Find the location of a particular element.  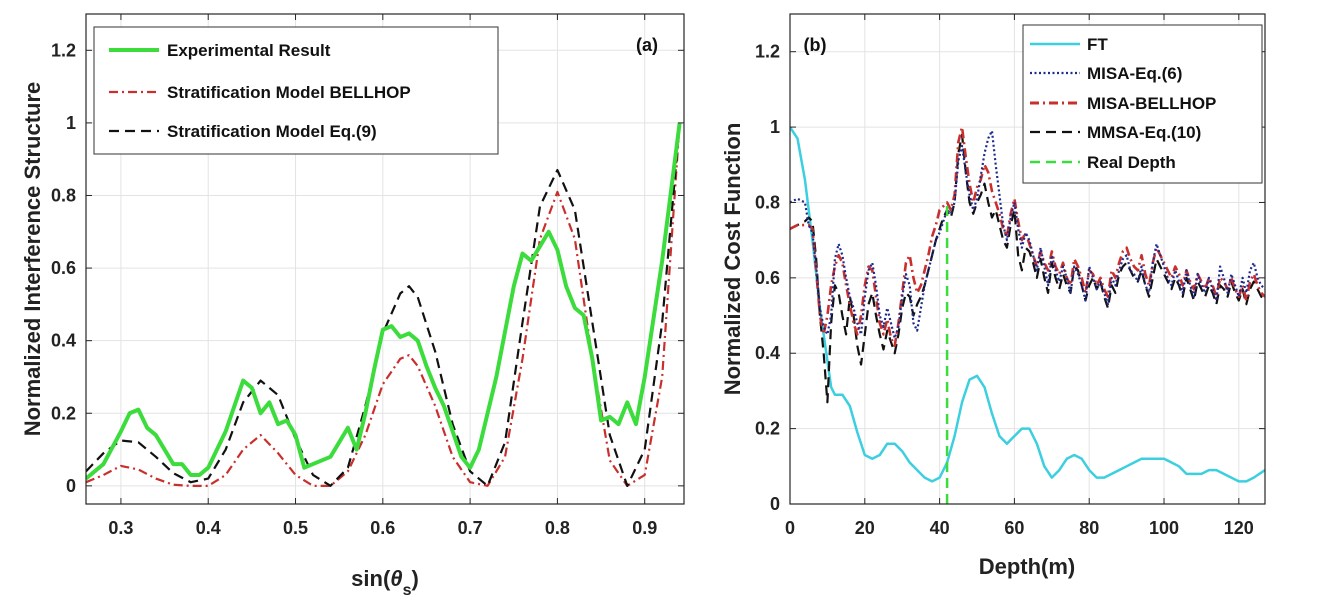

x-tick-label: 100 is located at coordinates (1164, 528).